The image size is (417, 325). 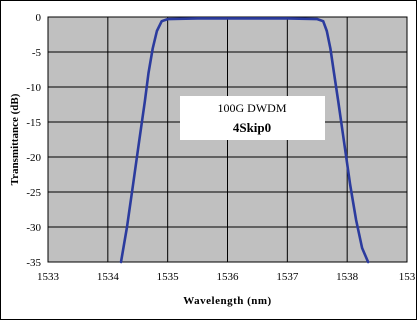 What do you see at coordinates (37, 53) in the screenshot?
I see `y-tick-label: -5` at bounding box center [37, 53].